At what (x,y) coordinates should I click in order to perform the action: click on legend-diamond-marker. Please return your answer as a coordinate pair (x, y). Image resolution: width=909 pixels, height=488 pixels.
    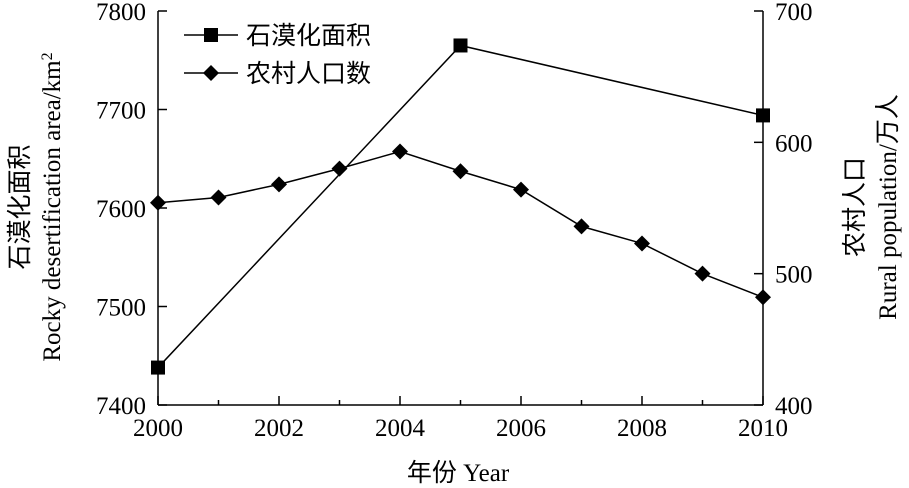
    Looking at the image, I should click on (211, 73).